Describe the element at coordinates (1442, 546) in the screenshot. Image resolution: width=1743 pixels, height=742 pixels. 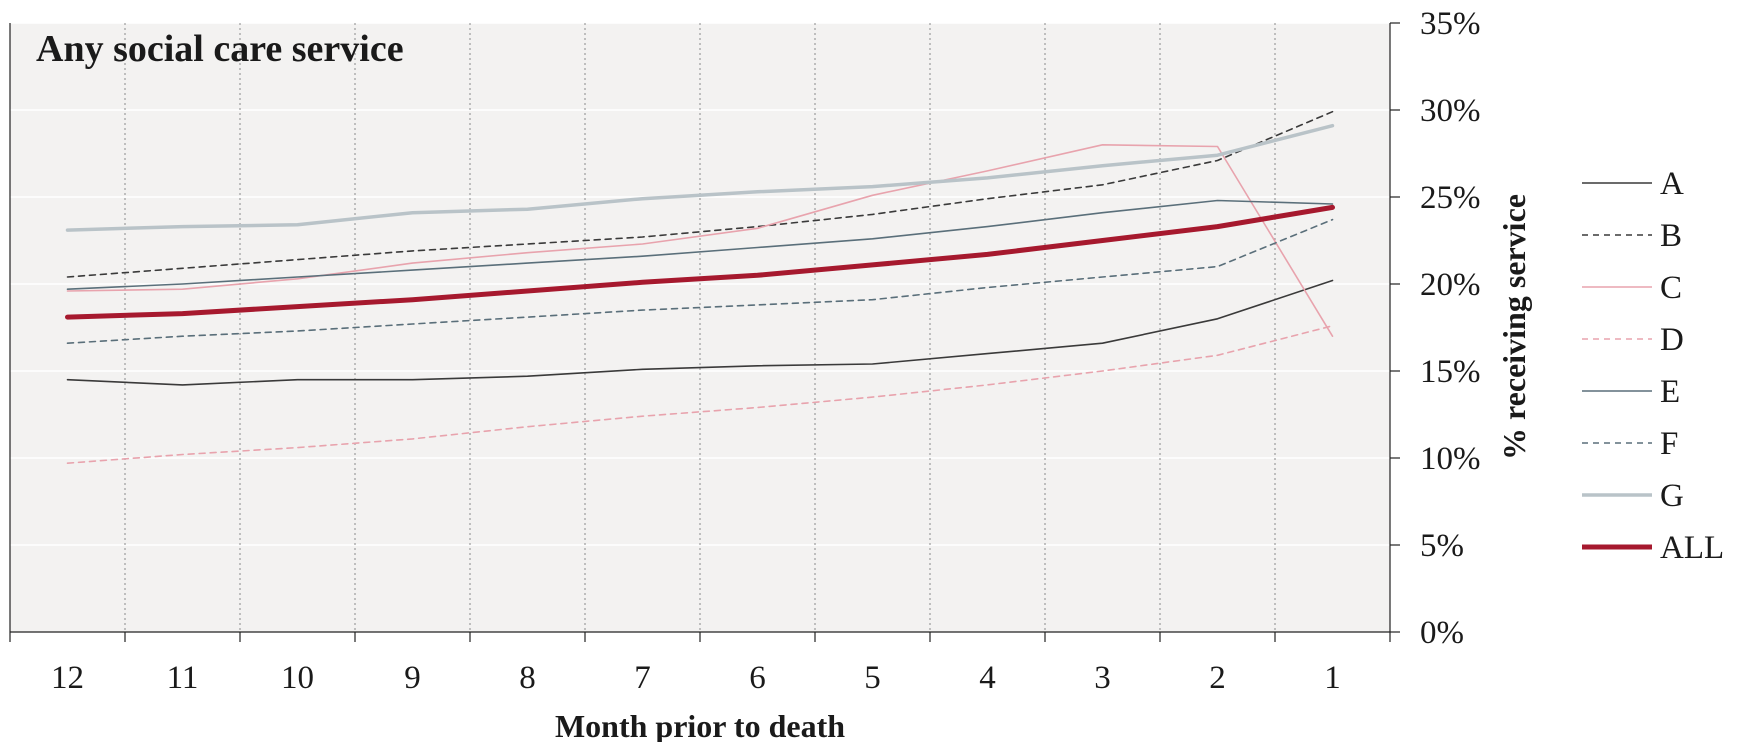
I see `y-tick-label: 5%` at that location.